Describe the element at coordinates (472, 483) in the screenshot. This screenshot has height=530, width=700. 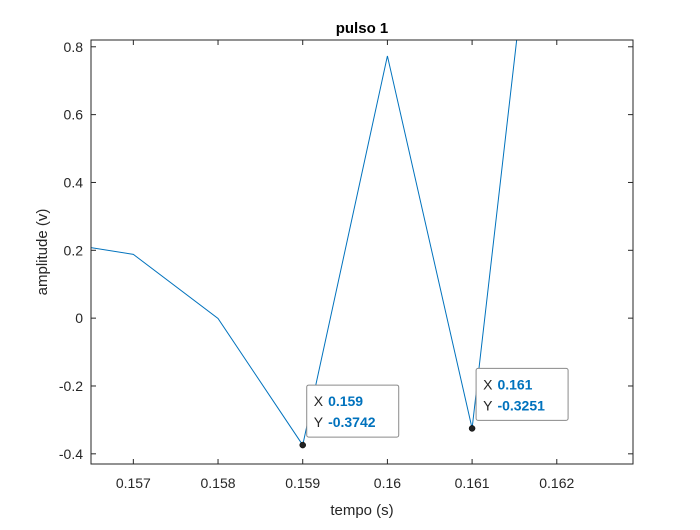
I see `x-tick-label: 0.161` at that location.